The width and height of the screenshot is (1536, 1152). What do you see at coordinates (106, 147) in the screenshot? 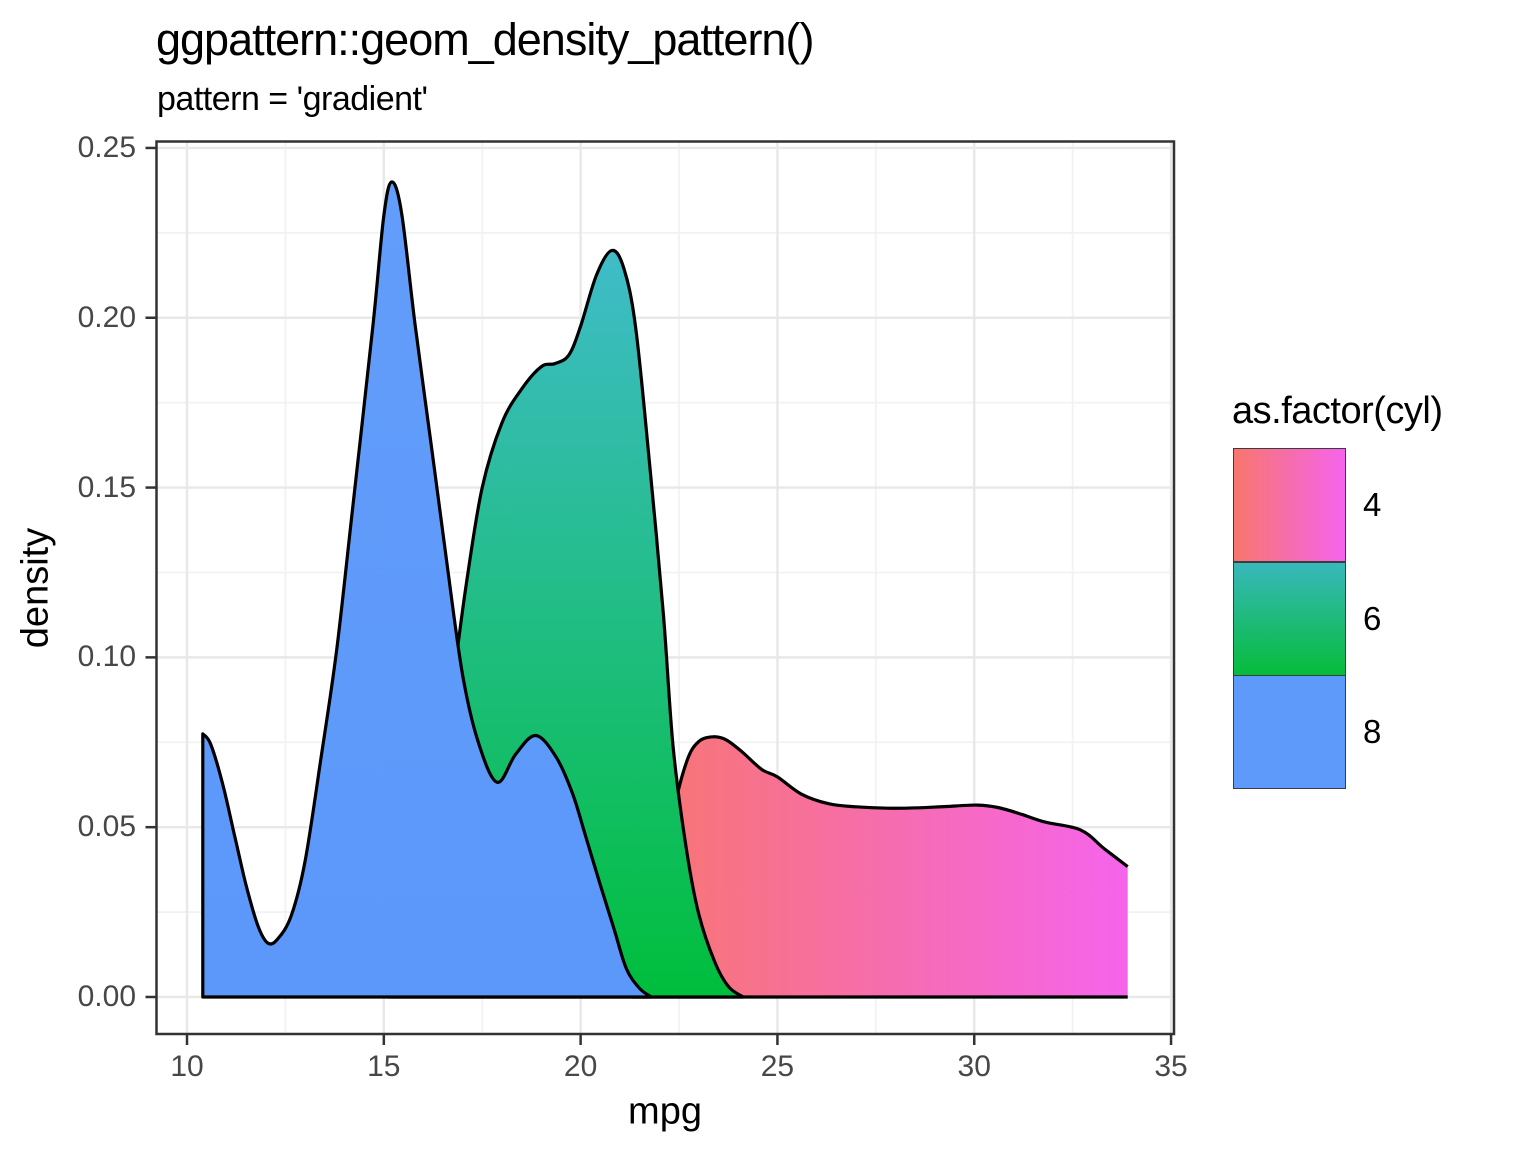
I see `y-tick-label: 0.25` at bounding box center [106, 147].